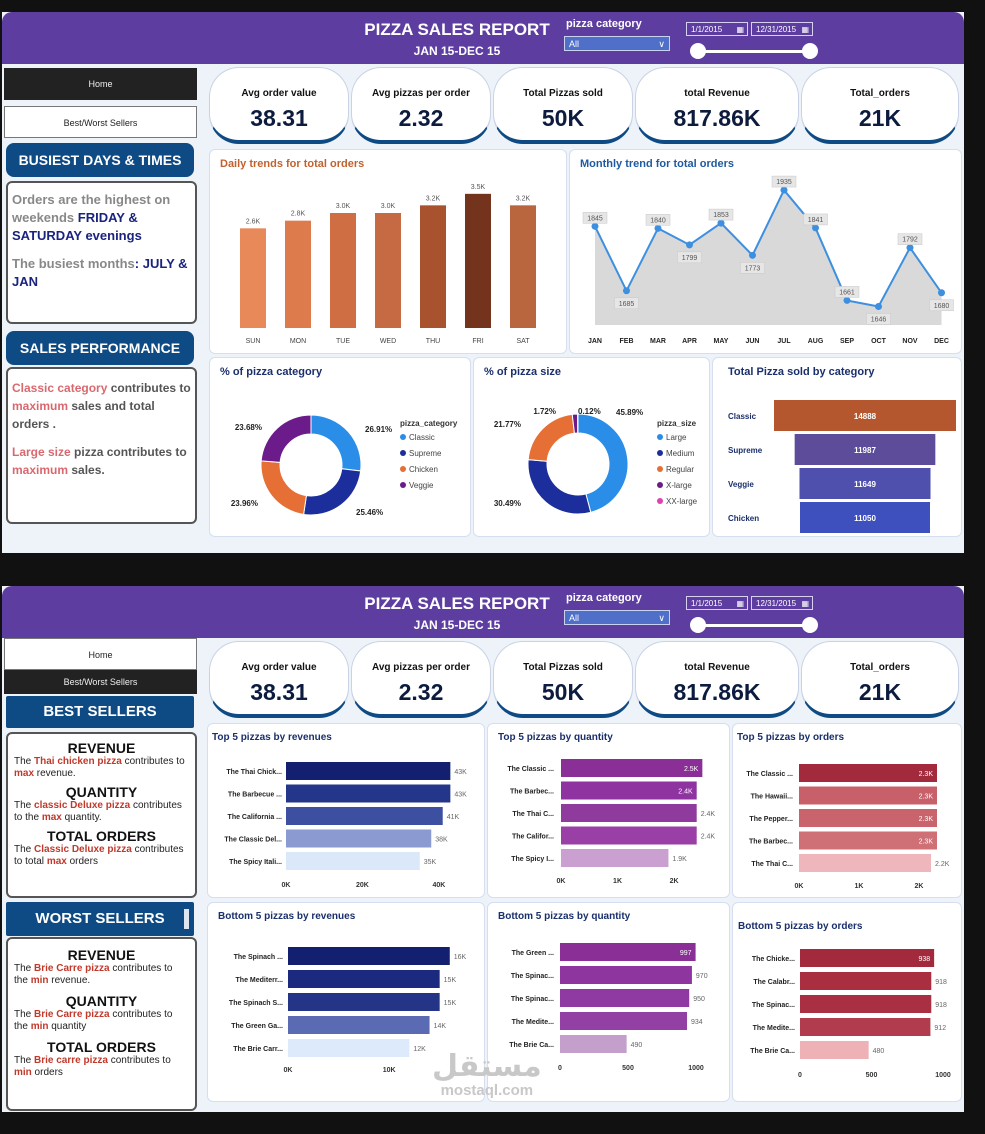 The height and width of the screenshot is (1134, 985). I want to click on svg-top_orders-x-tick-label: 2K, so click(919, 886).